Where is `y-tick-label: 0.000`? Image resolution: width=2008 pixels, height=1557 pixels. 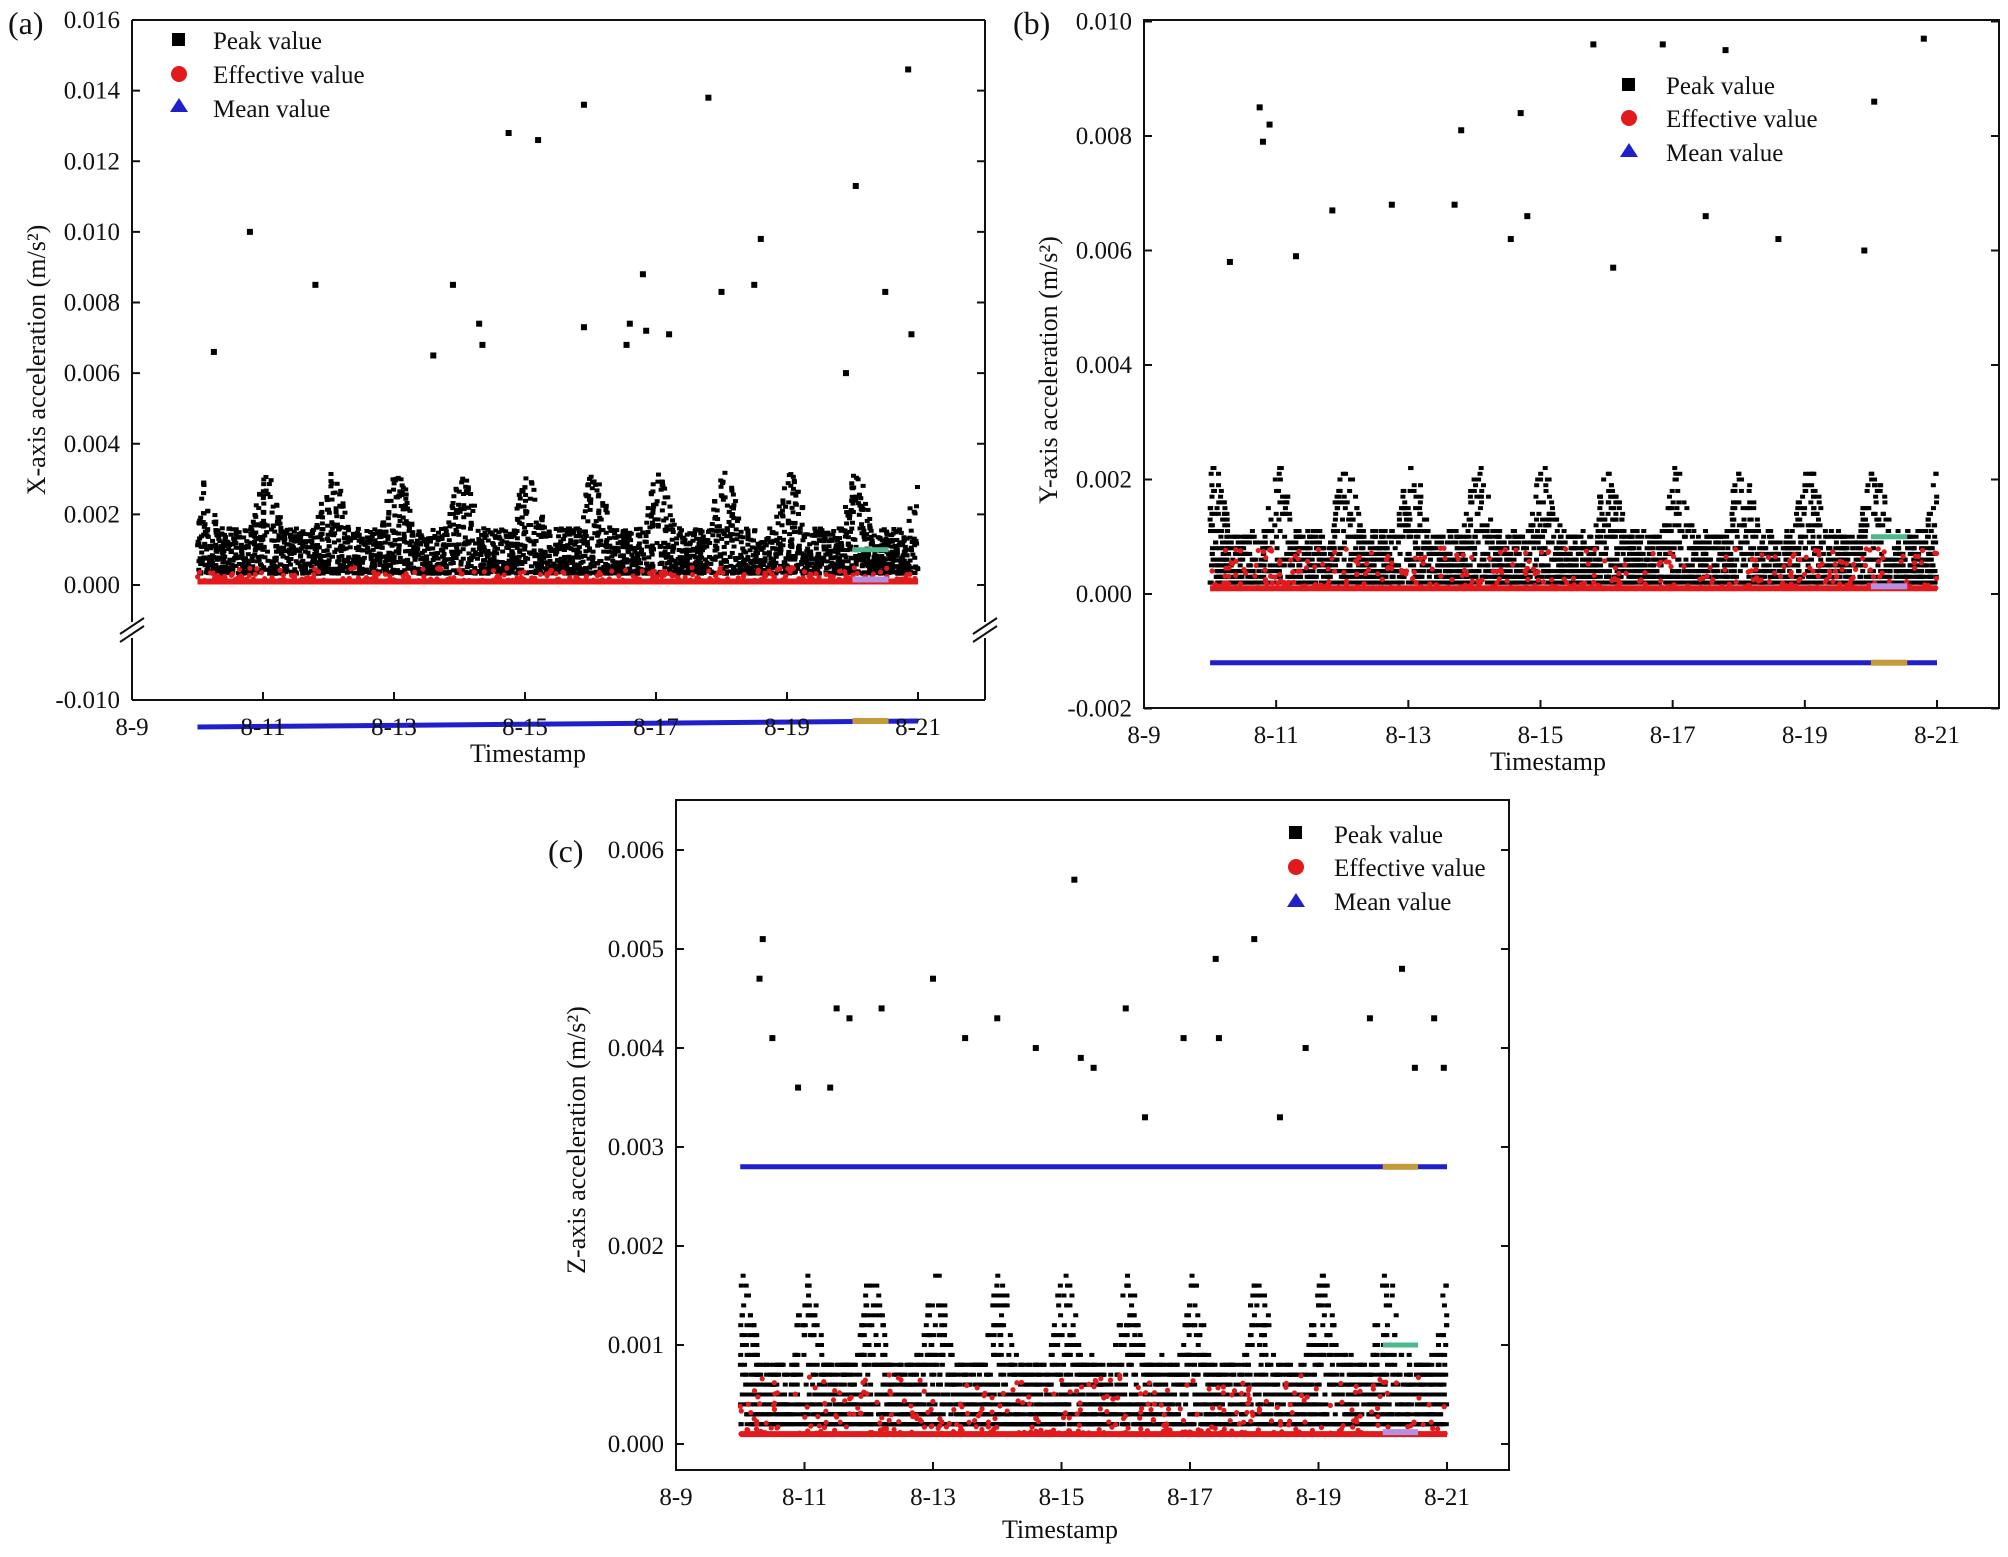 y-tick-label: 0.000 is located at coordinates (92, 585).